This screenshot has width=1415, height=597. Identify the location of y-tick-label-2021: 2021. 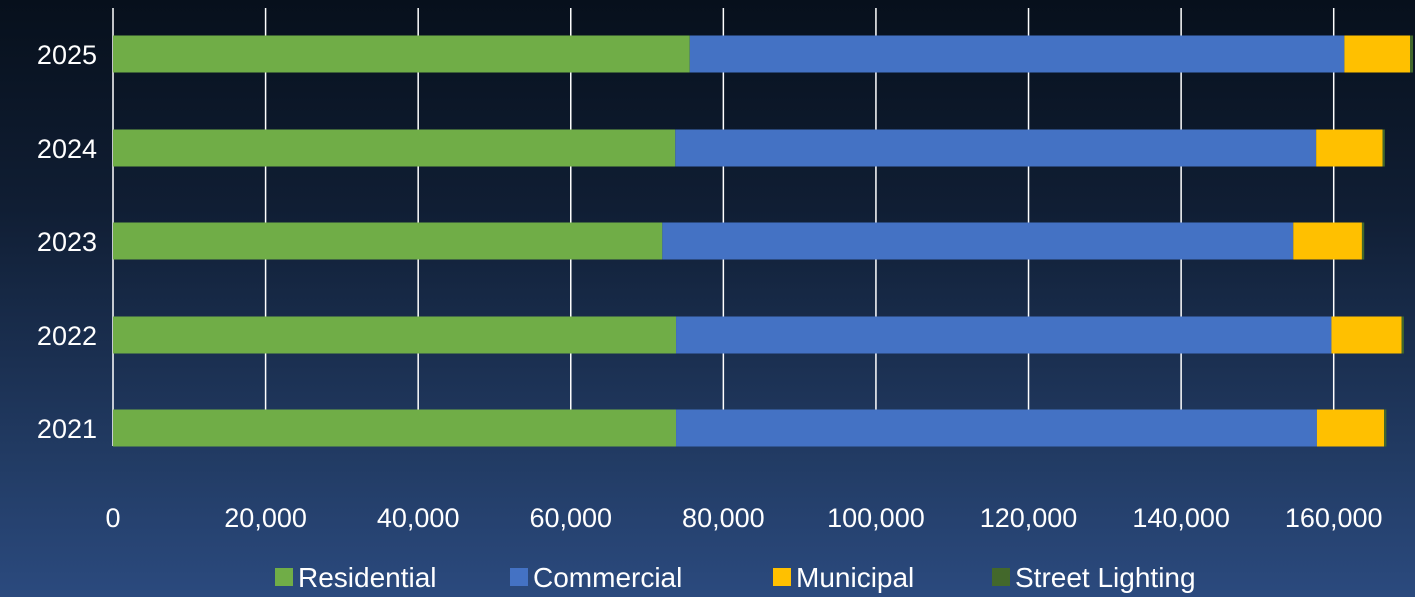
(67, 429).